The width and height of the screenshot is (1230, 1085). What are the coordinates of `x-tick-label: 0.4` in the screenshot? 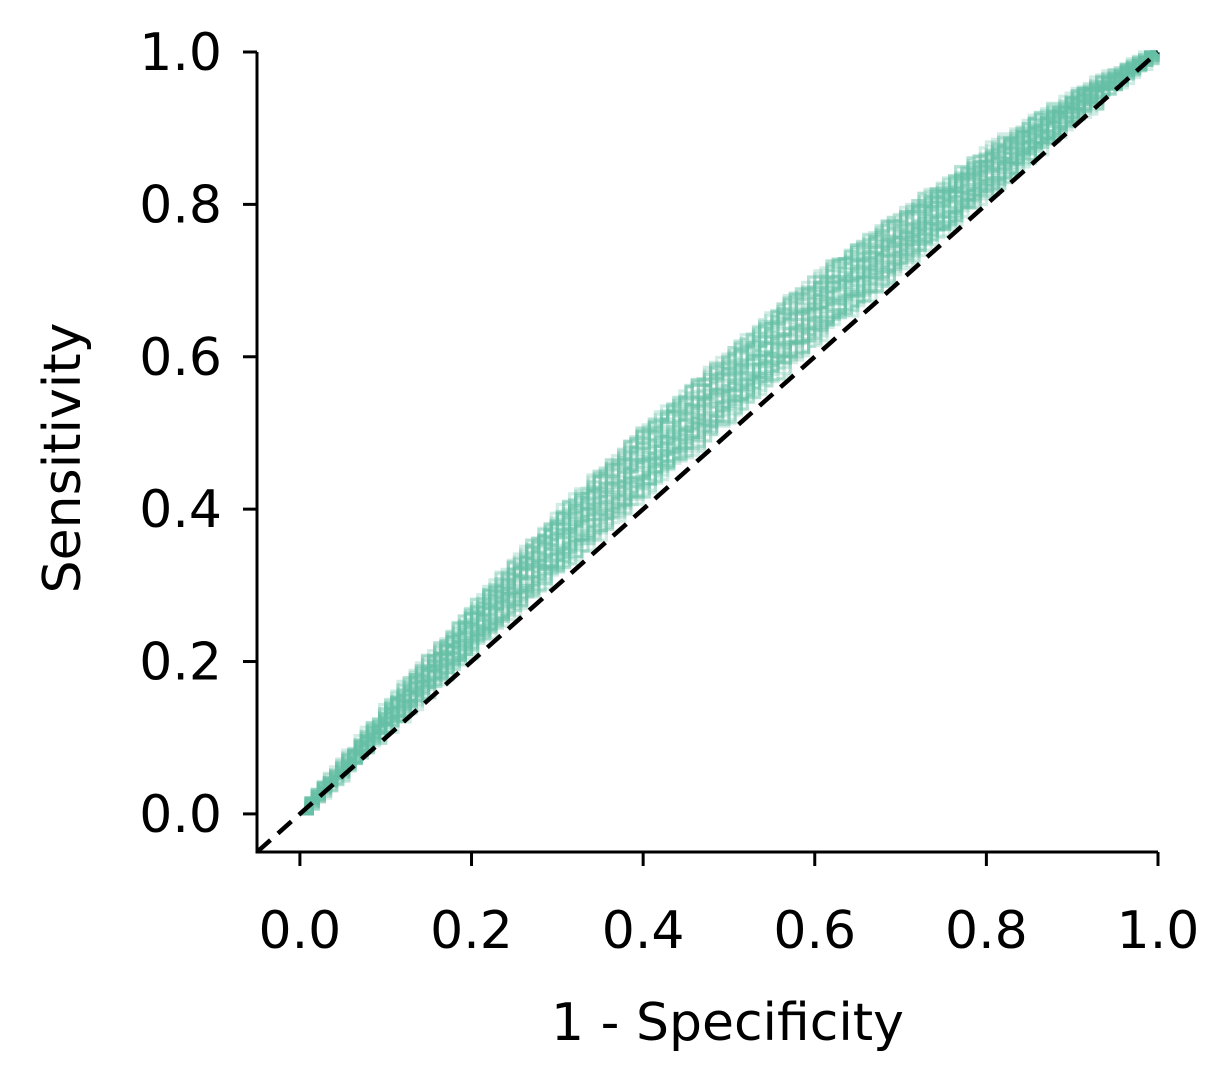 It's located at (643, 931).